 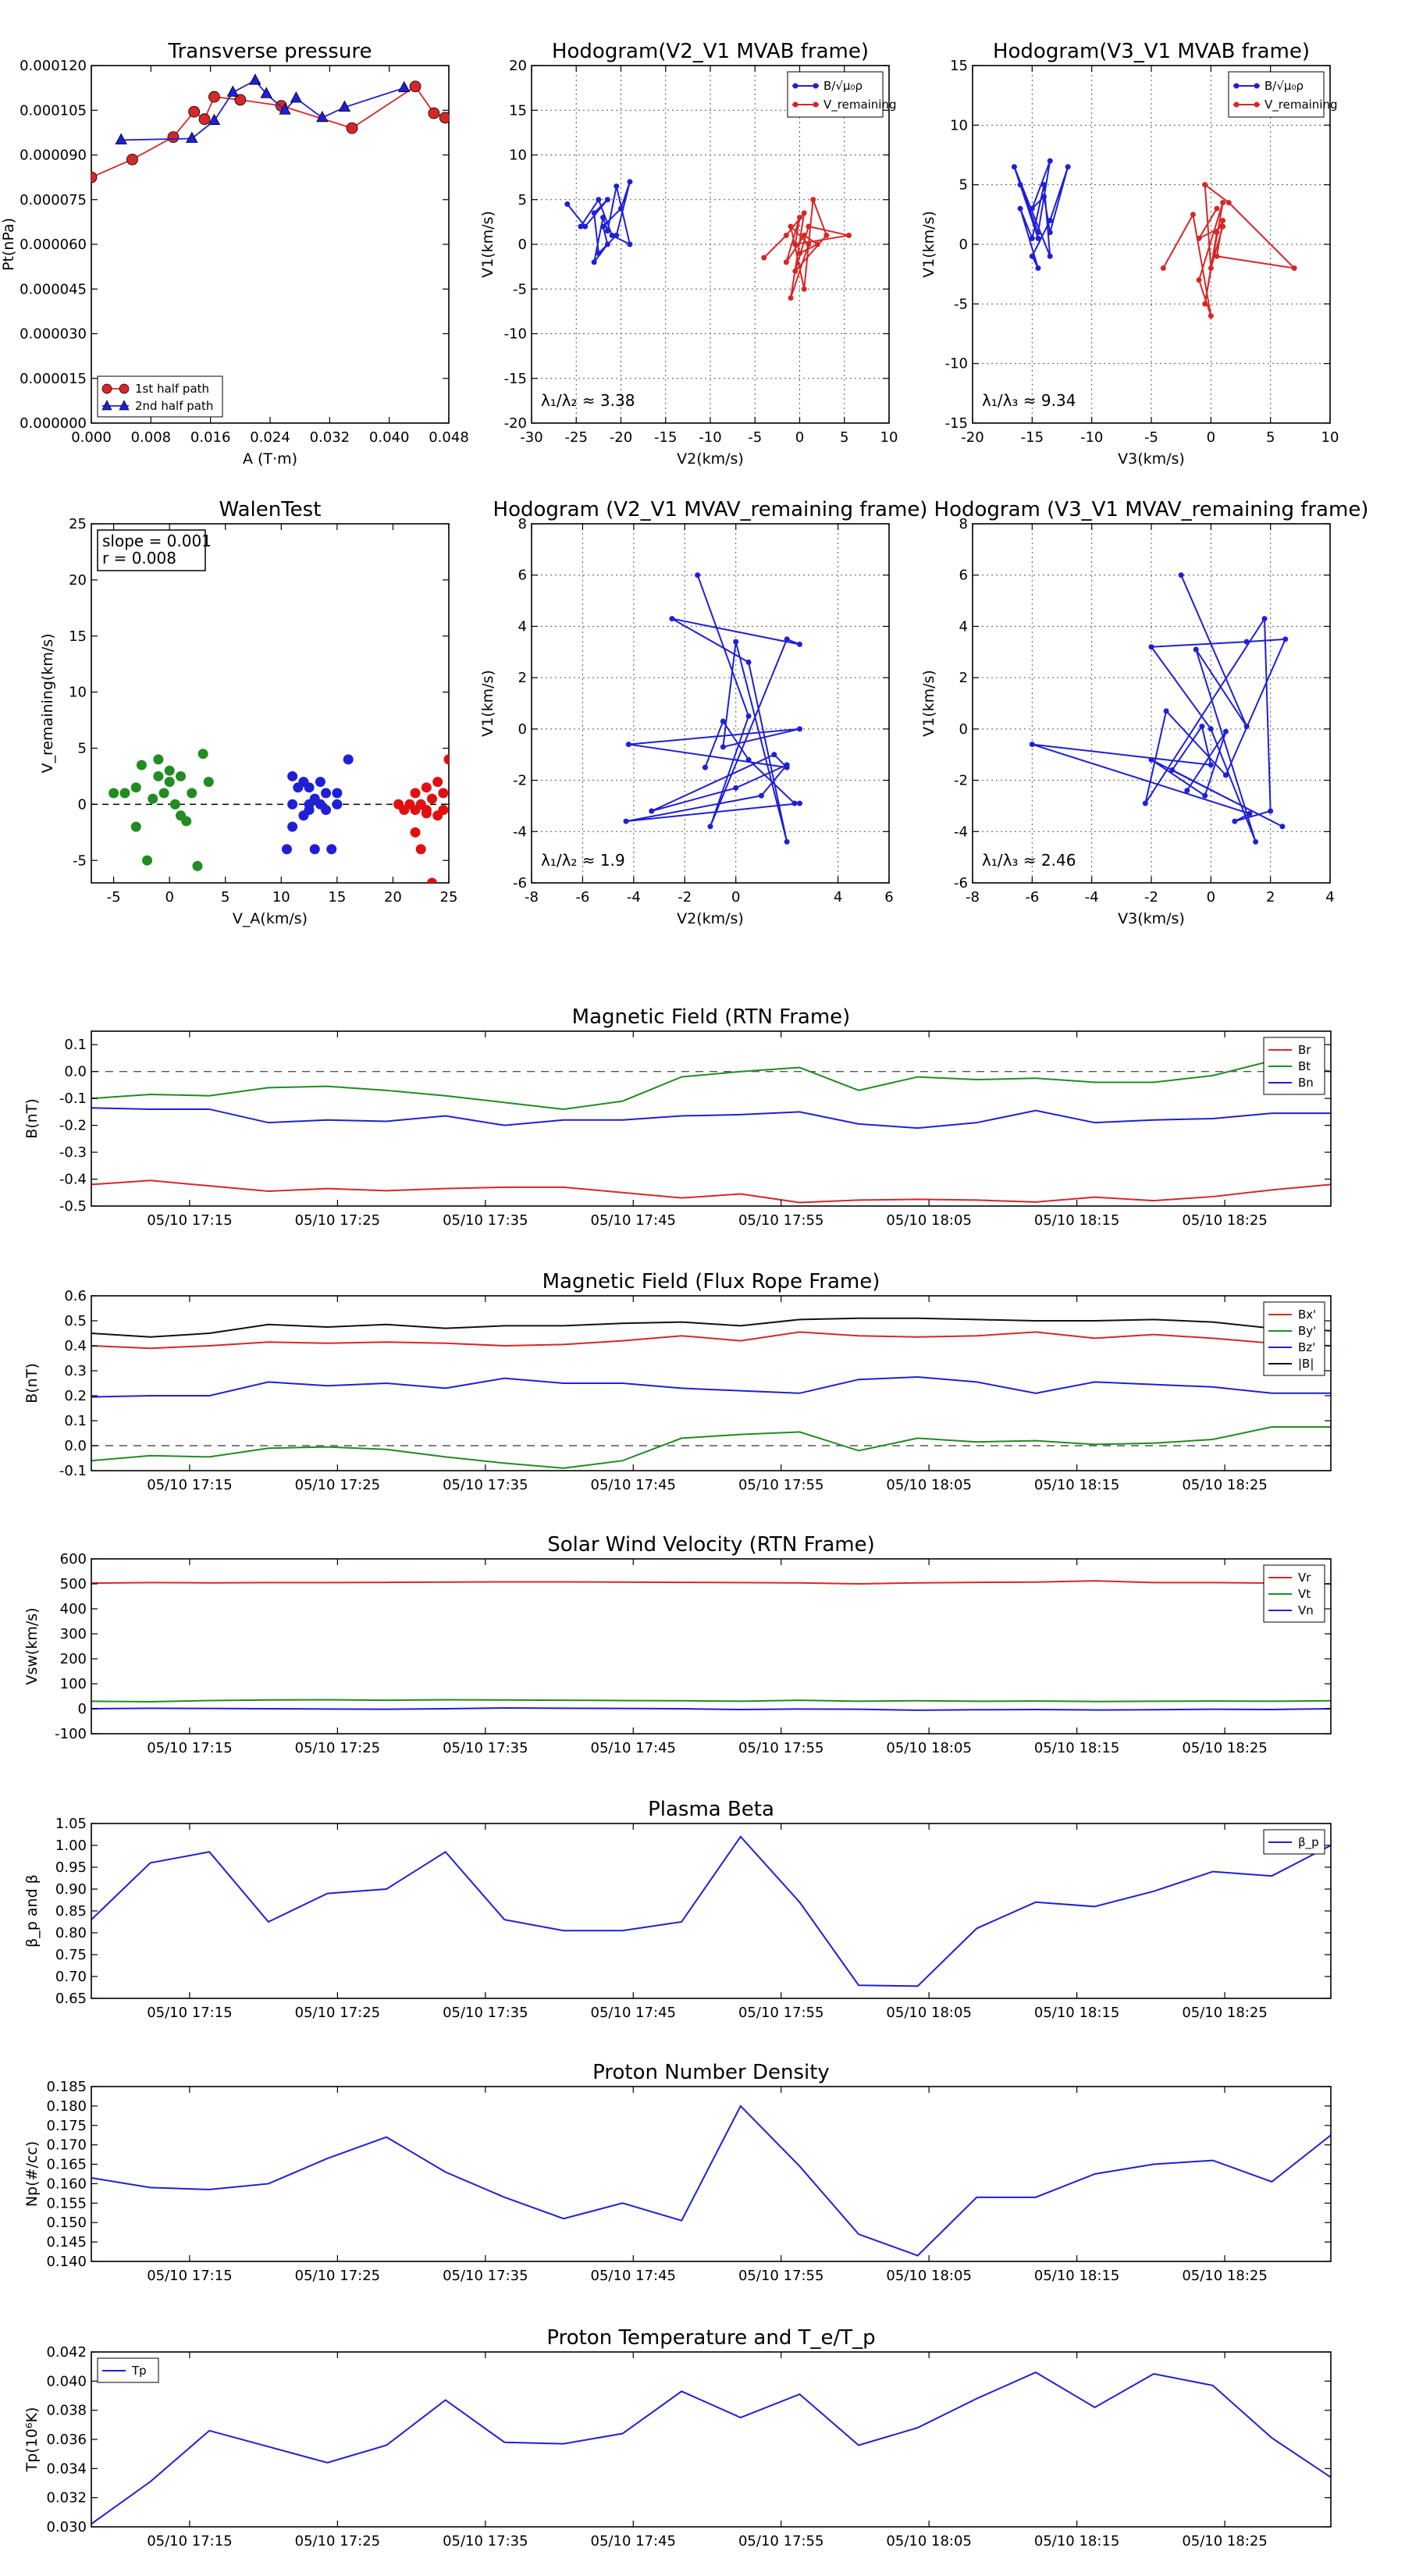 I want to click on y-tick-label: -6, so click(x=520, y=883).